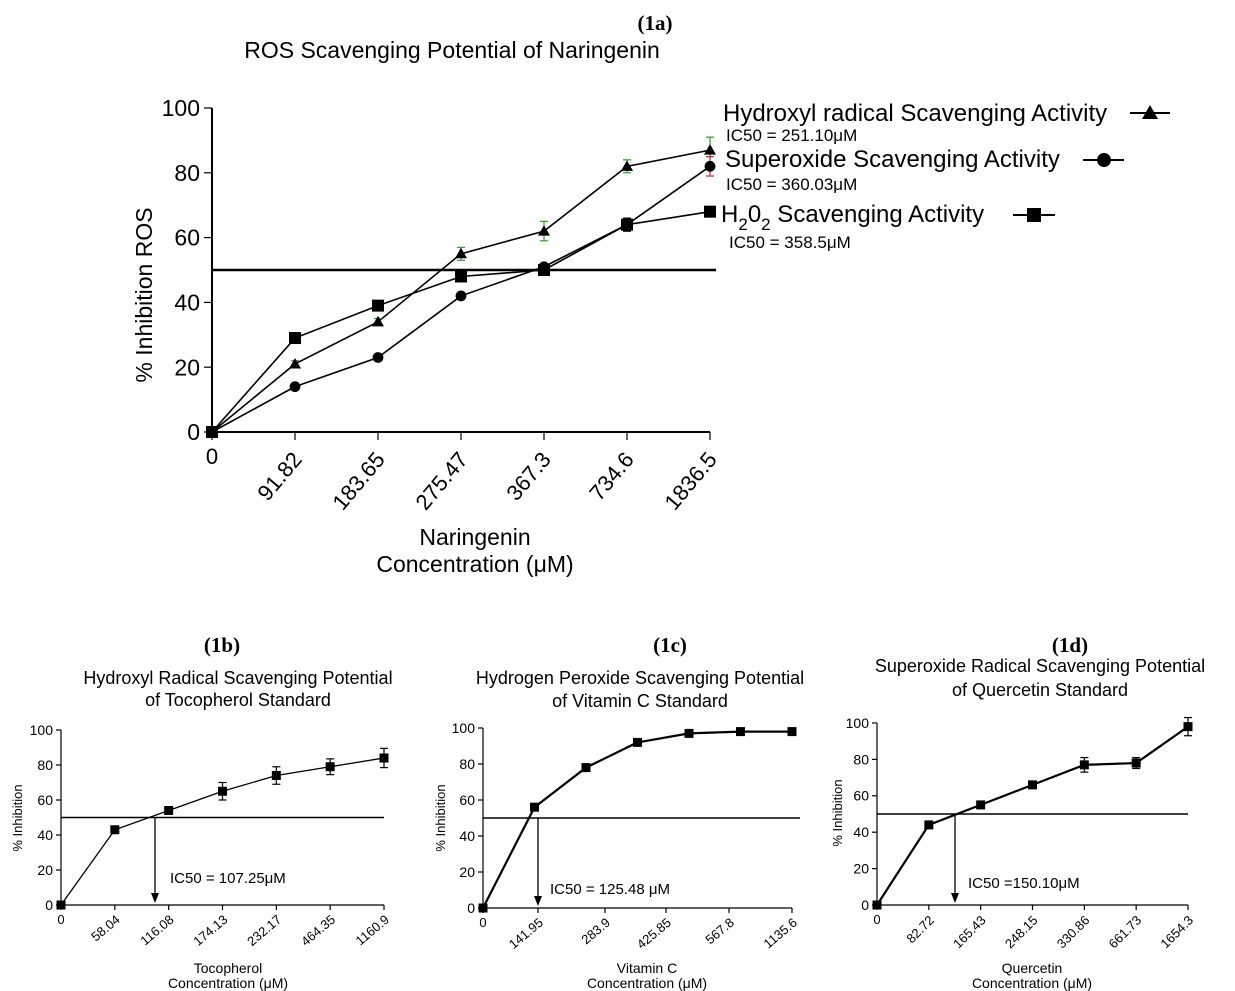  I want to click on panel-1a-xtick-label: 183.65, so click(358, 481).